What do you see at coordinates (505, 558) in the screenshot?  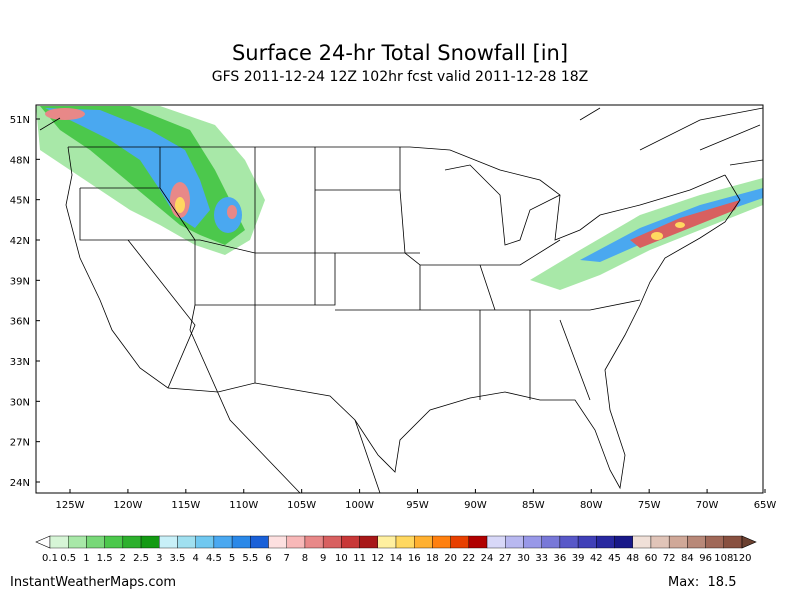 I see `colorbar-label: 27` at bounding box center [505, 558].